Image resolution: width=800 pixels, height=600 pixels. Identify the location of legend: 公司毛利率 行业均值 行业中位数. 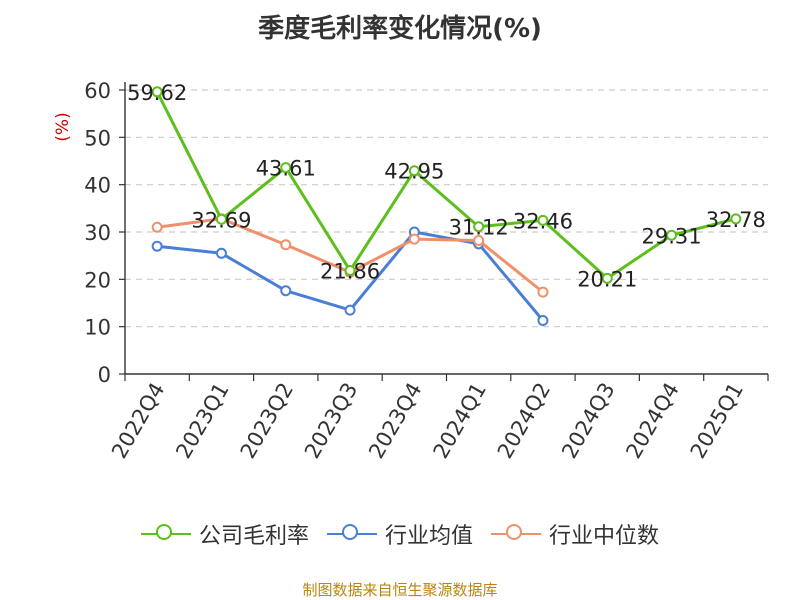
(400, 534).